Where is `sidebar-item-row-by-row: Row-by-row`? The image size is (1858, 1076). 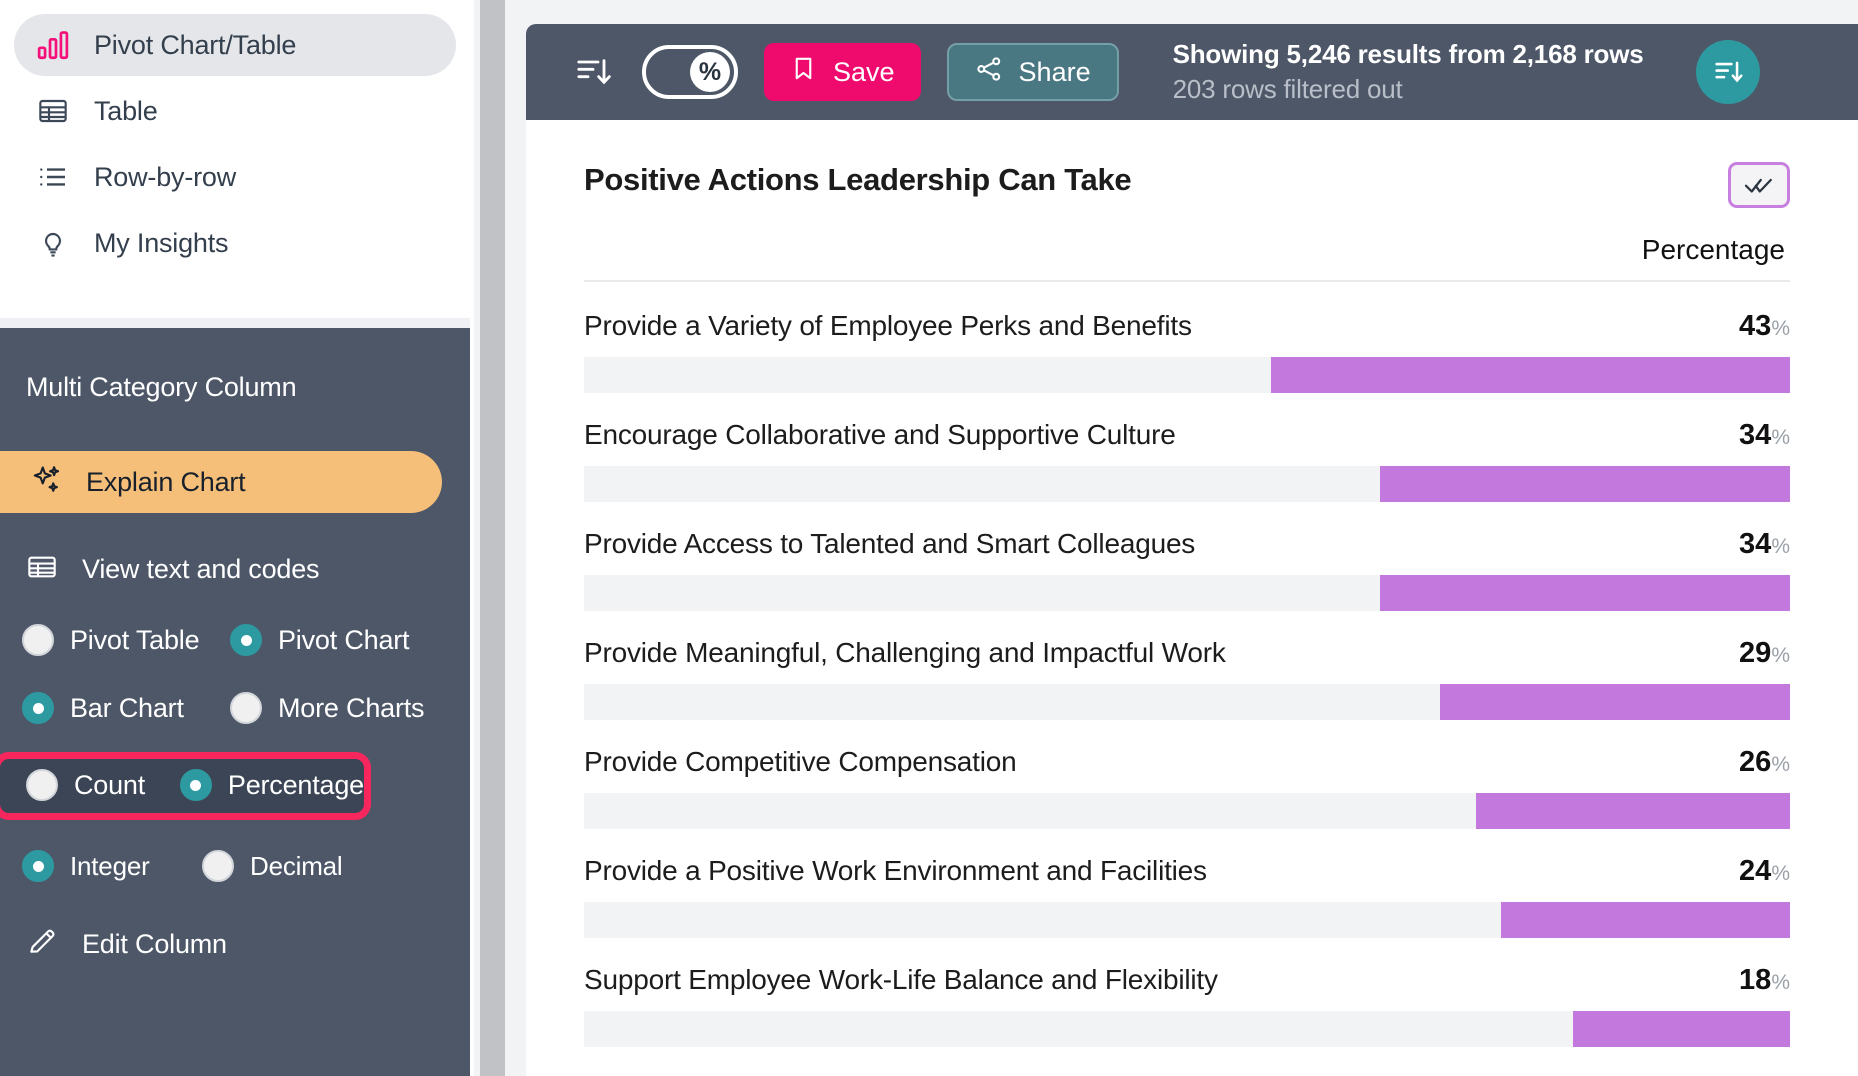 sidebar-item-row-by-row: Row-by-row is located at coordinates (235, 177).